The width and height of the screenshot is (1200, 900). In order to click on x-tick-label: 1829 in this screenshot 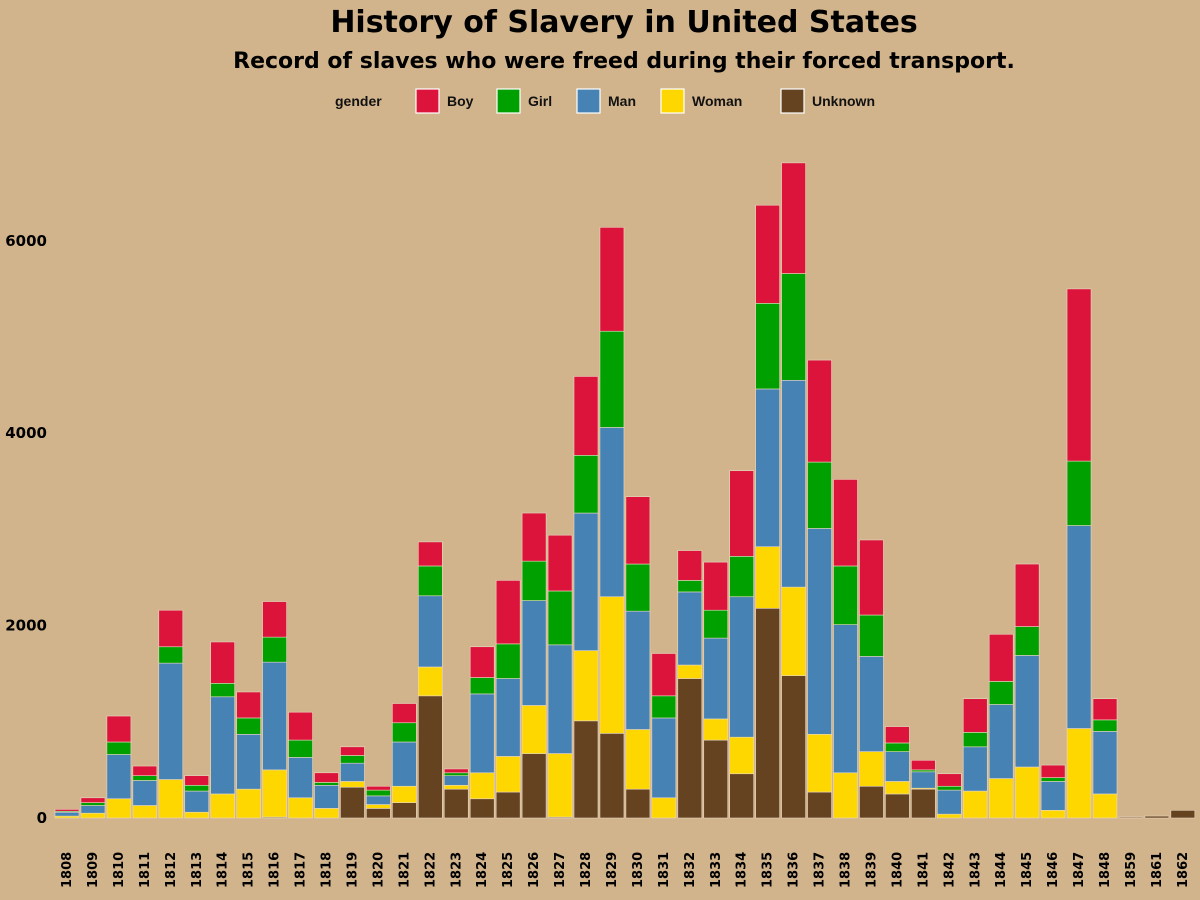, I will do `click(612, 870)`.